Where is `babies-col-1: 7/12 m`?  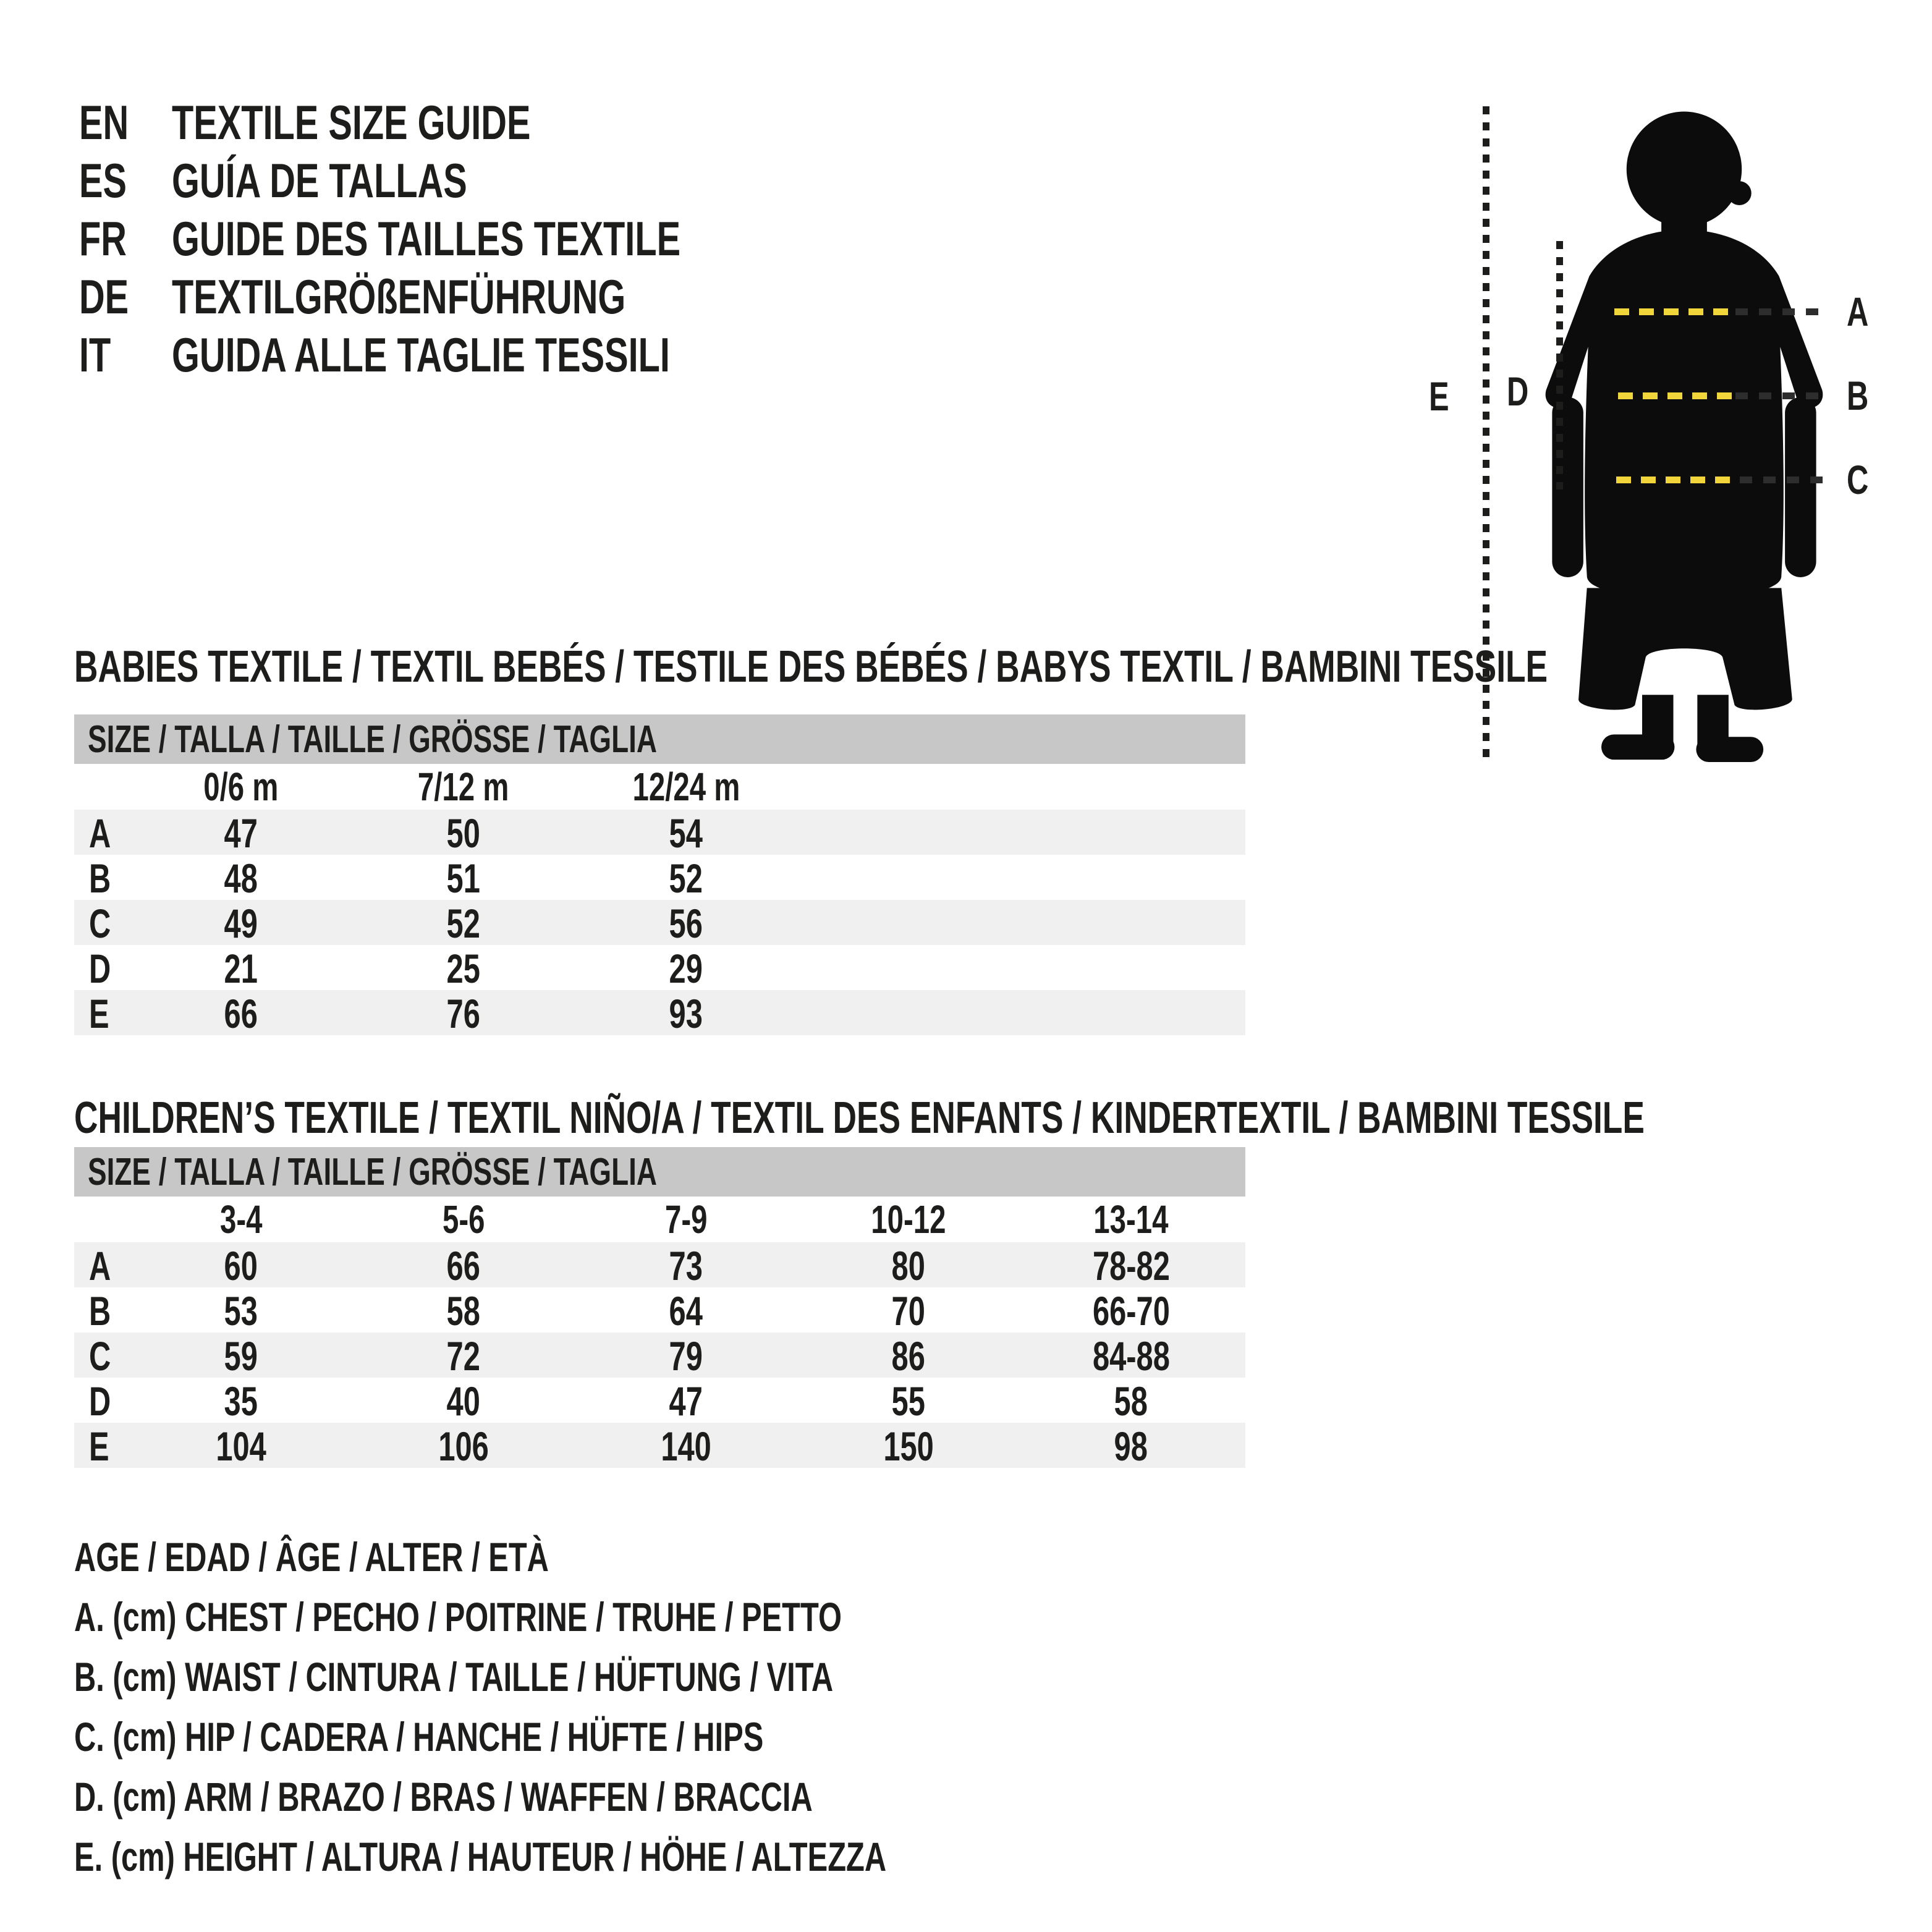 babies-col-1: 7/12 m is located at coordinates (463, 787).